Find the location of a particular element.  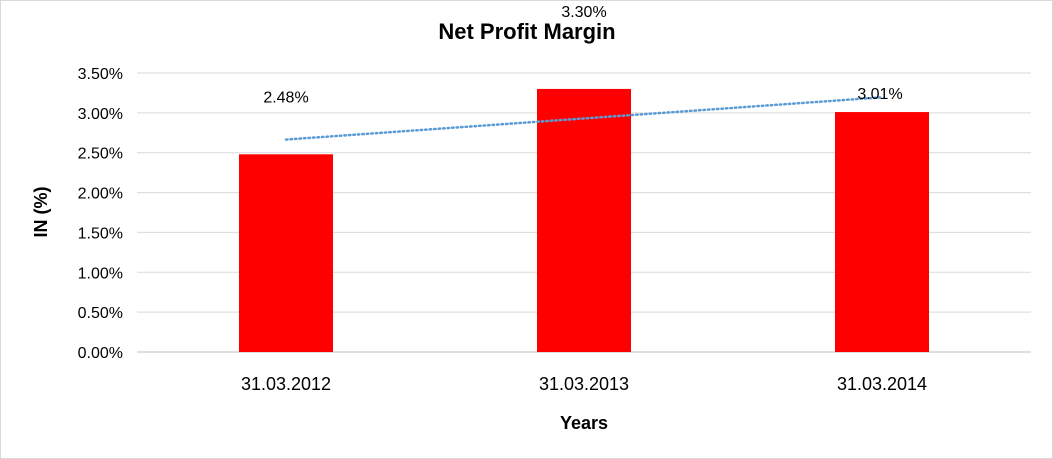

data-label: 3.30% is located at coordinates (583, 12).